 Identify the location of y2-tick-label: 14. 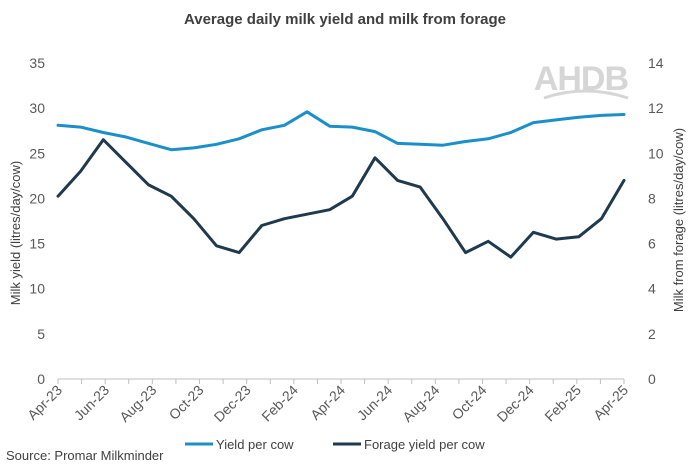
(656, 63).